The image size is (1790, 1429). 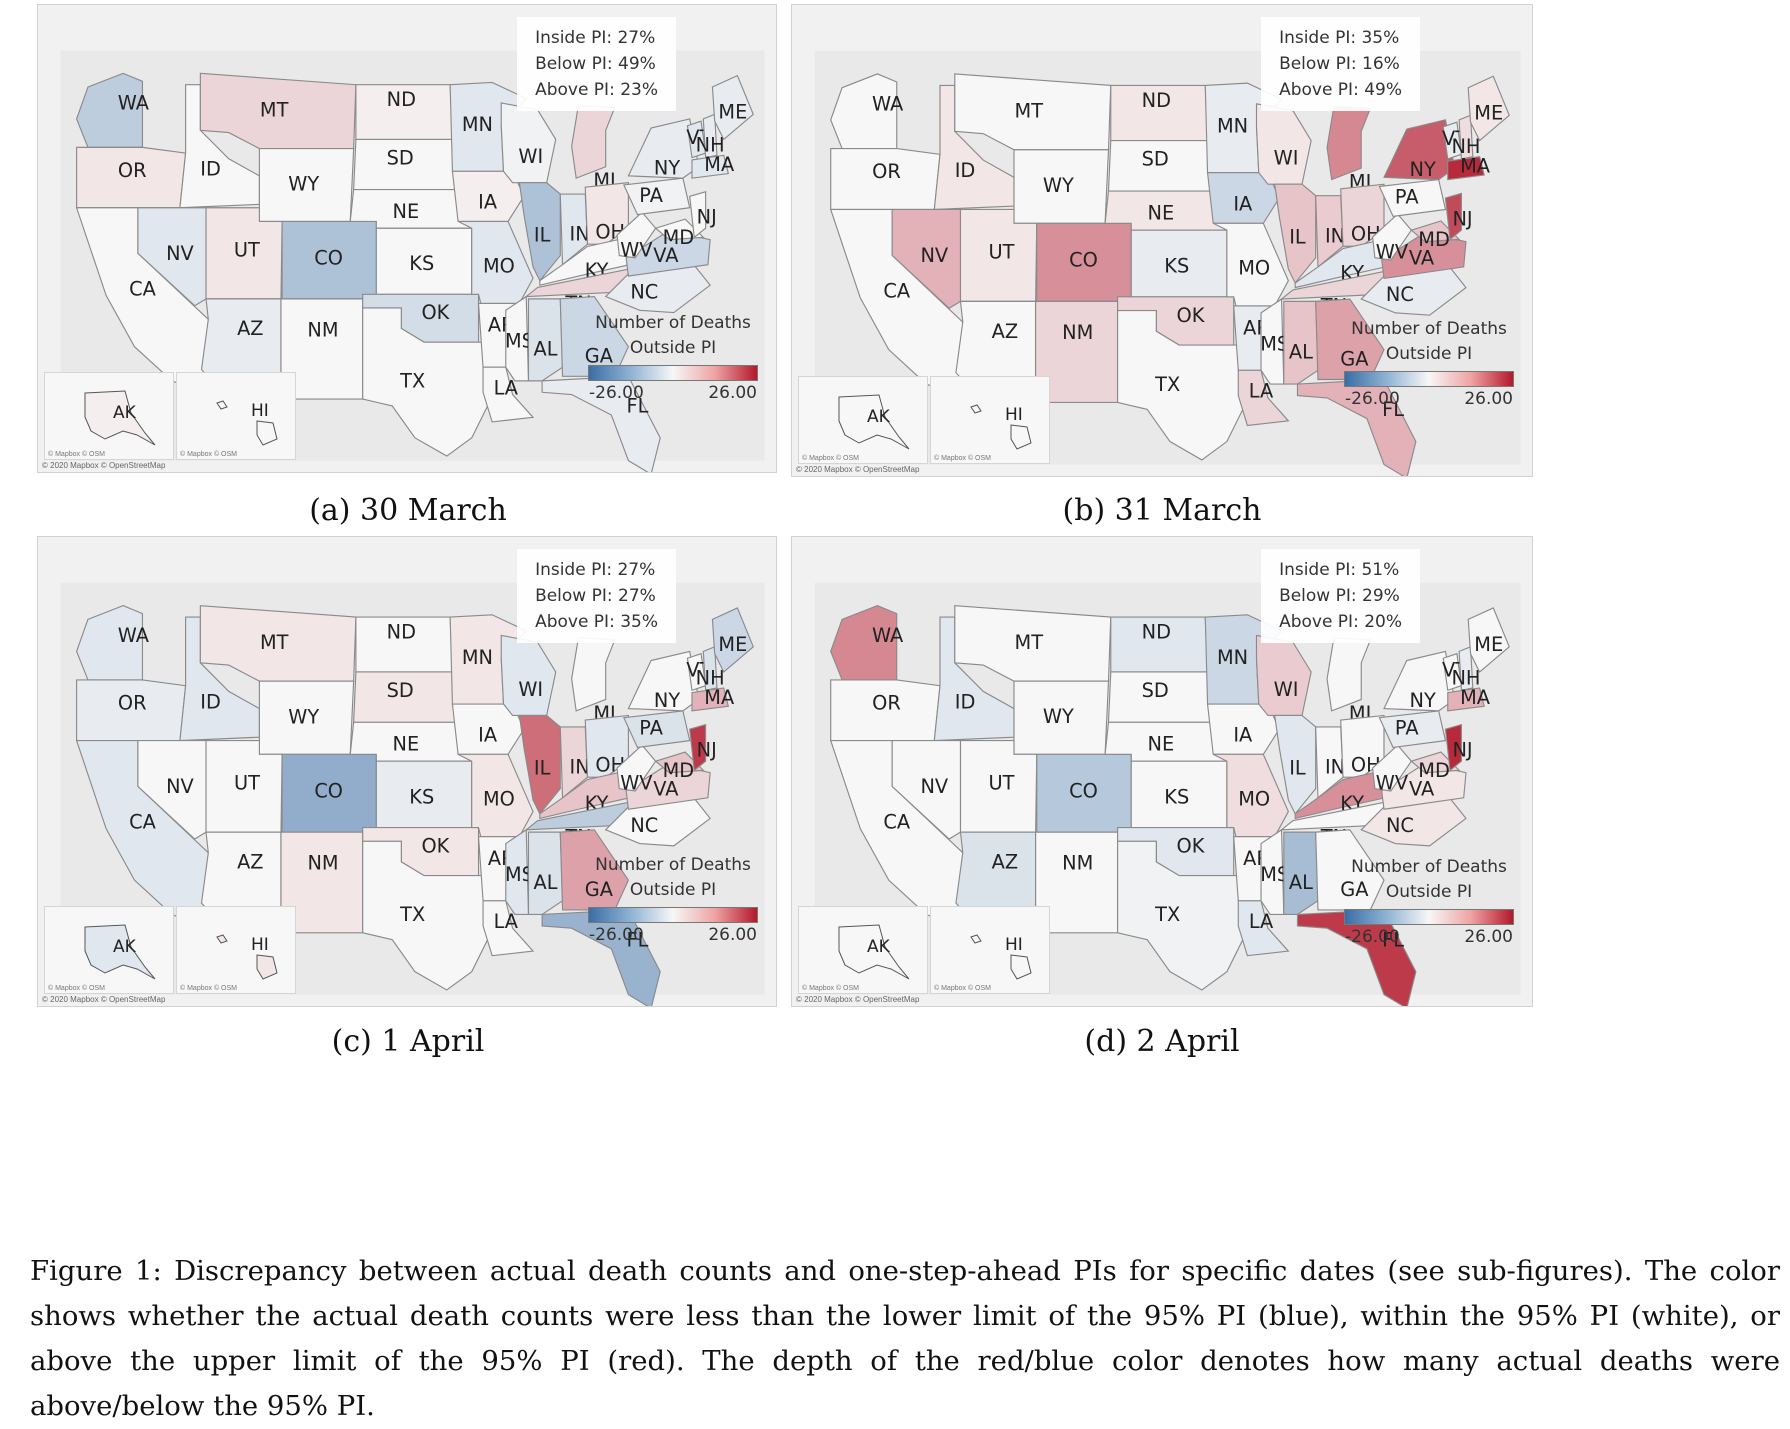 I want to click on state-label-WA: WA, so click(x=888, y=635).